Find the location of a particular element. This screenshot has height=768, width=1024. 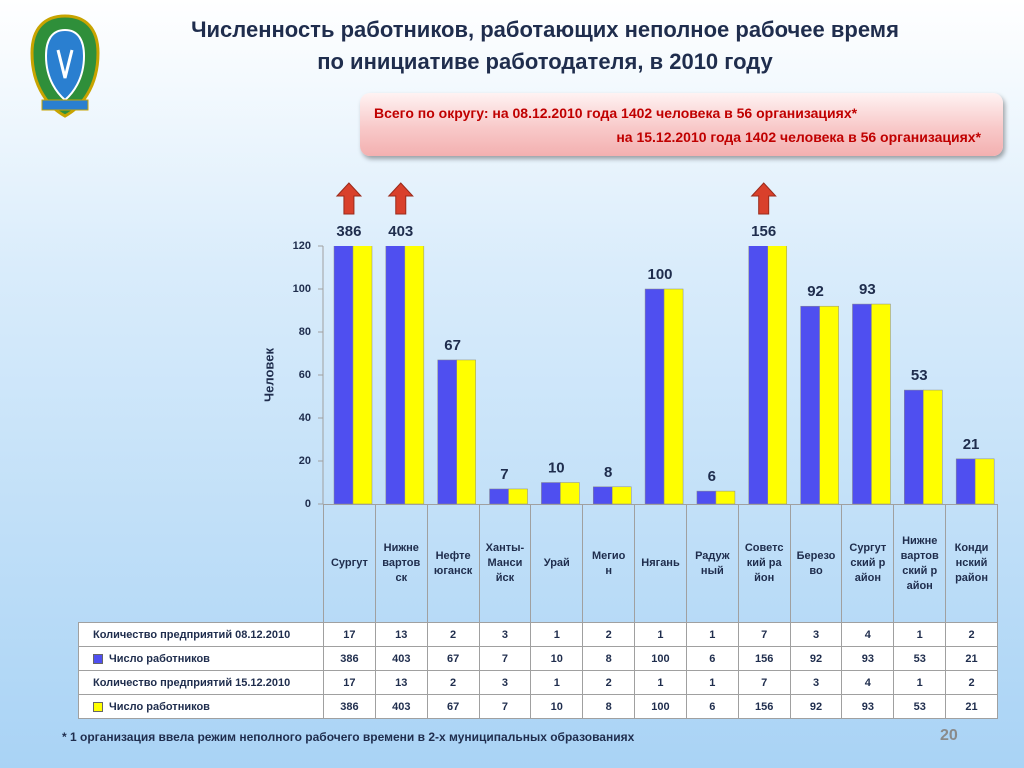

table-cell: 13 is located at coordinates (401, 682).